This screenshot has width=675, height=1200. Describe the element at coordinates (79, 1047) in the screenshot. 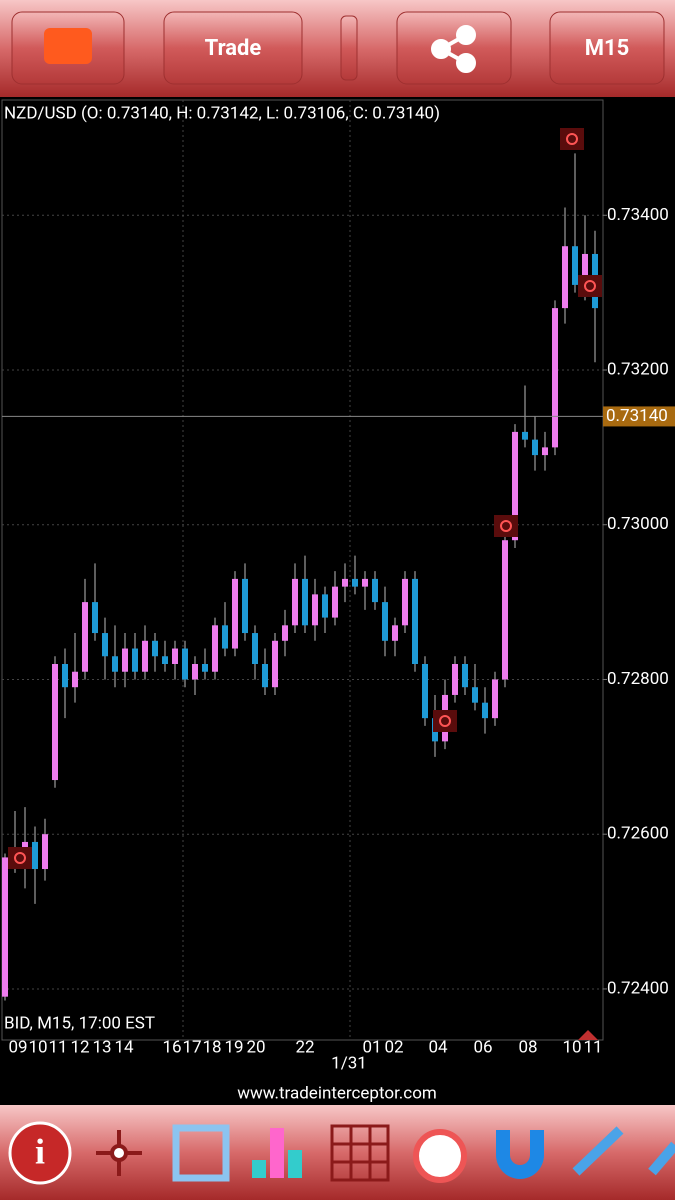

I see `x-tick-label: 12` at that location.